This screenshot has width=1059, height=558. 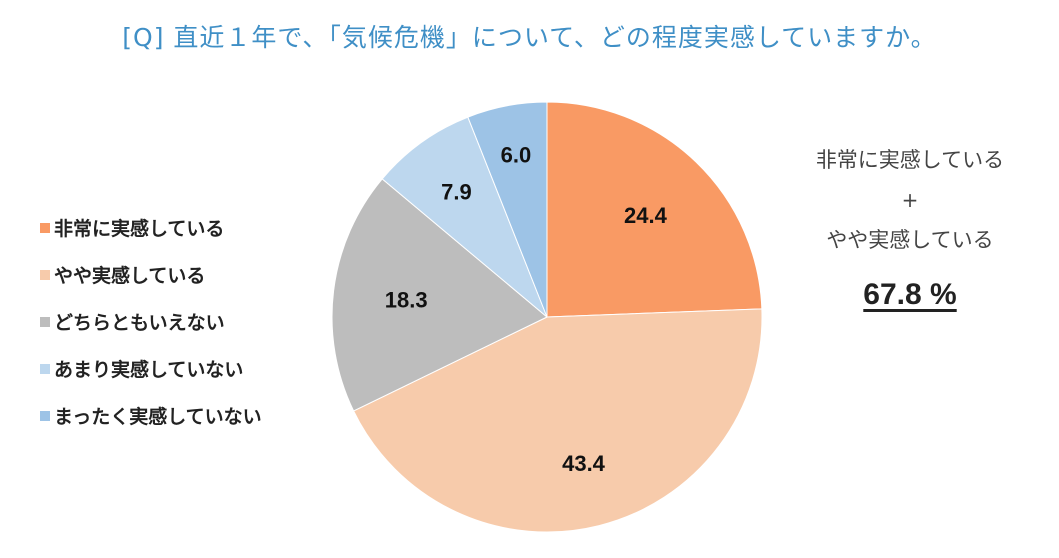 What do you see at coordinates (516, 154) in the screenshot?
I see `slice-value-label: 6.0` at bounding box center [516, 154].